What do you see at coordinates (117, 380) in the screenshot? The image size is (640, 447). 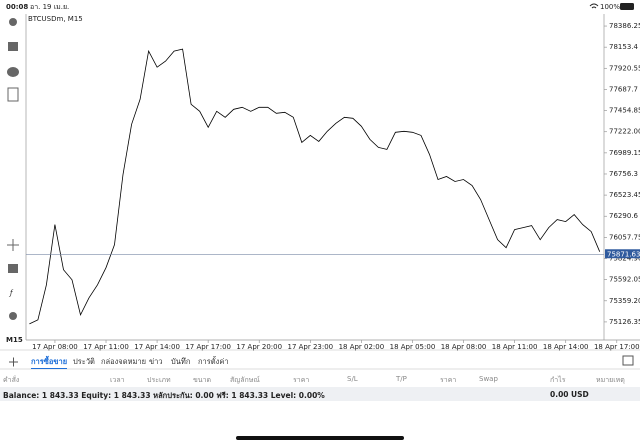 I see `column-header: เวลา` at bounding box center [117, 380].